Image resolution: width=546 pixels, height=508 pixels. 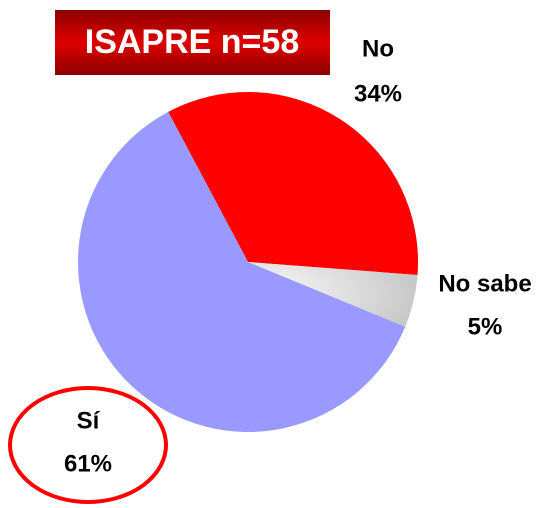 I want to click on value-label: 34%, so click(x=378, y=93).